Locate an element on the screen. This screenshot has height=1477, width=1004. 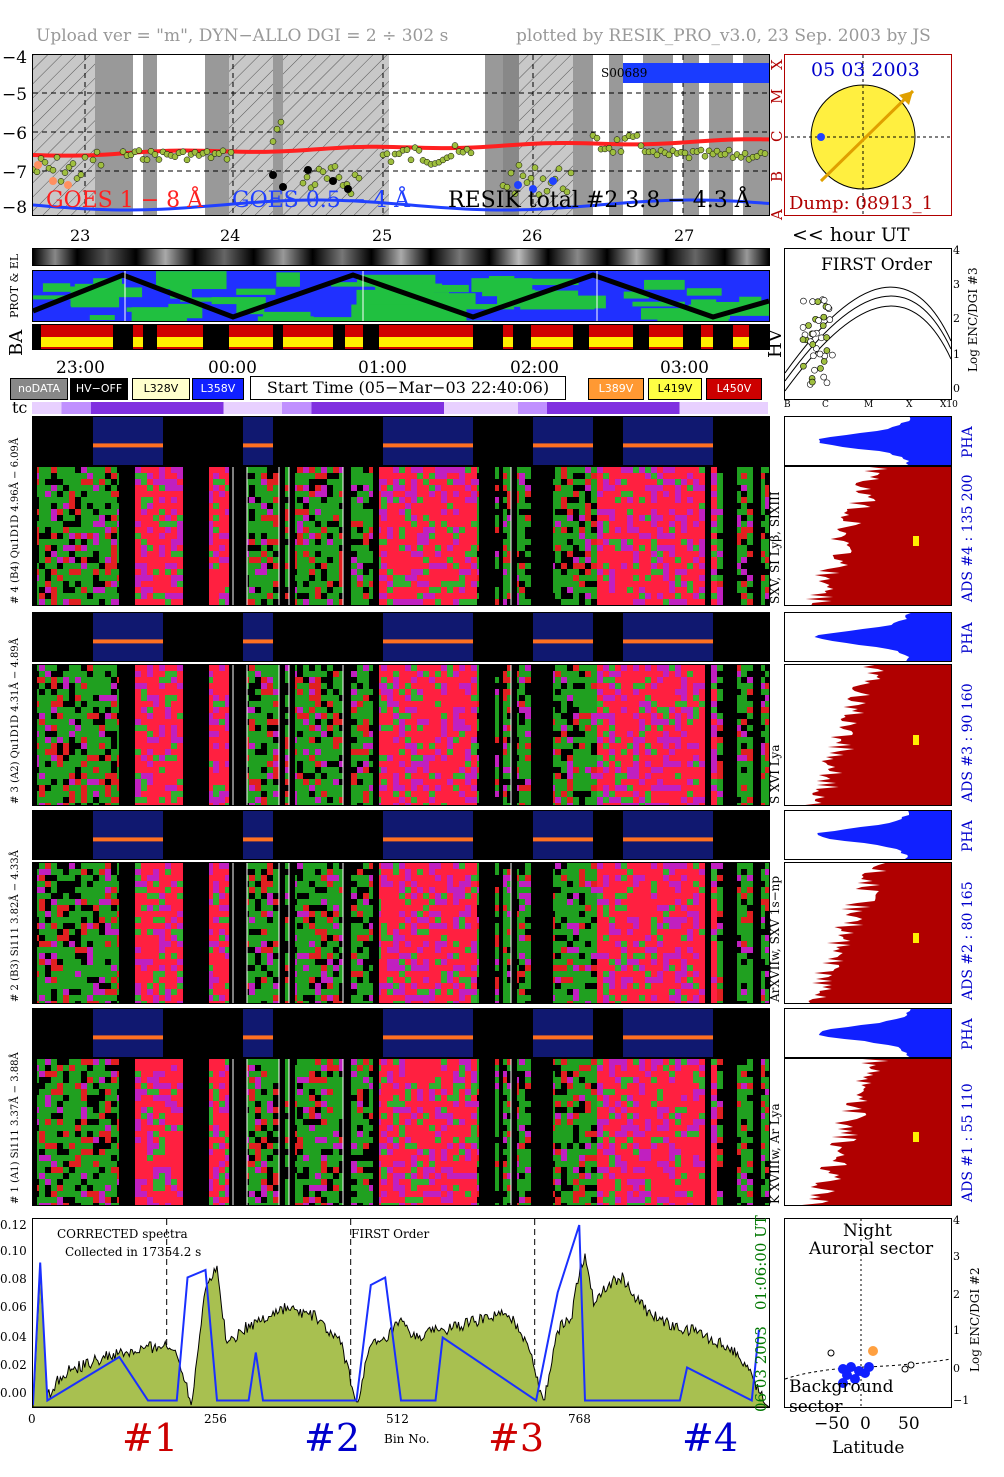
ads-label: ADS #2 : 80 165 is located at coordinates (968, 940).